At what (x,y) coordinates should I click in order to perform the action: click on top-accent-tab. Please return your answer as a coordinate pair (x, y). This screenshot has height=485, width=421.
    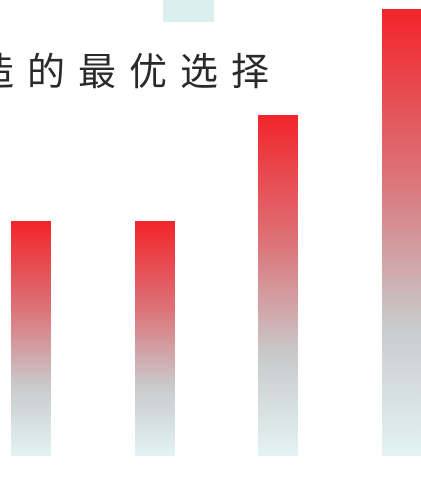
    Looking at the image, I should click on (188, 11).